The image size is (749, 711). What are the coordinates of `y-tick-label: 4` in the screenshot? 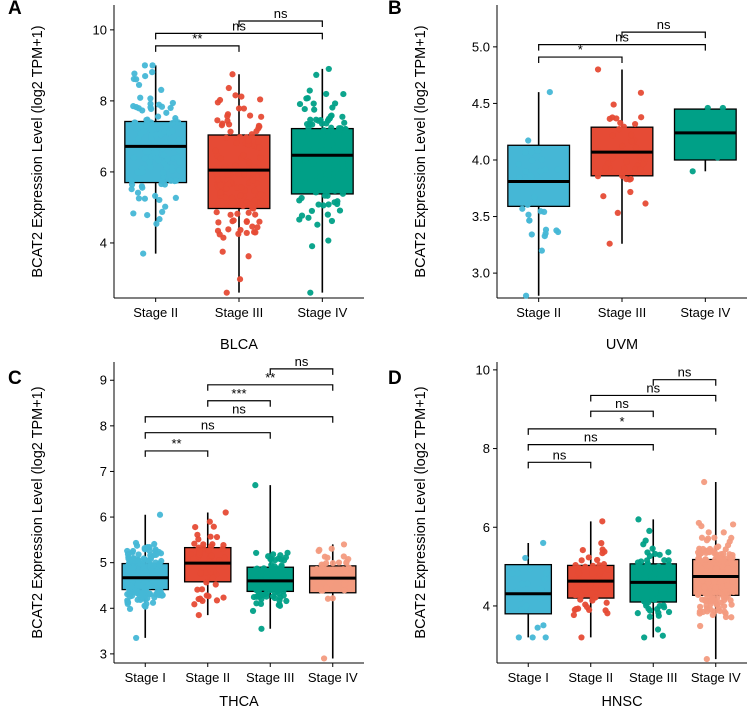 It's located at (486, 605).